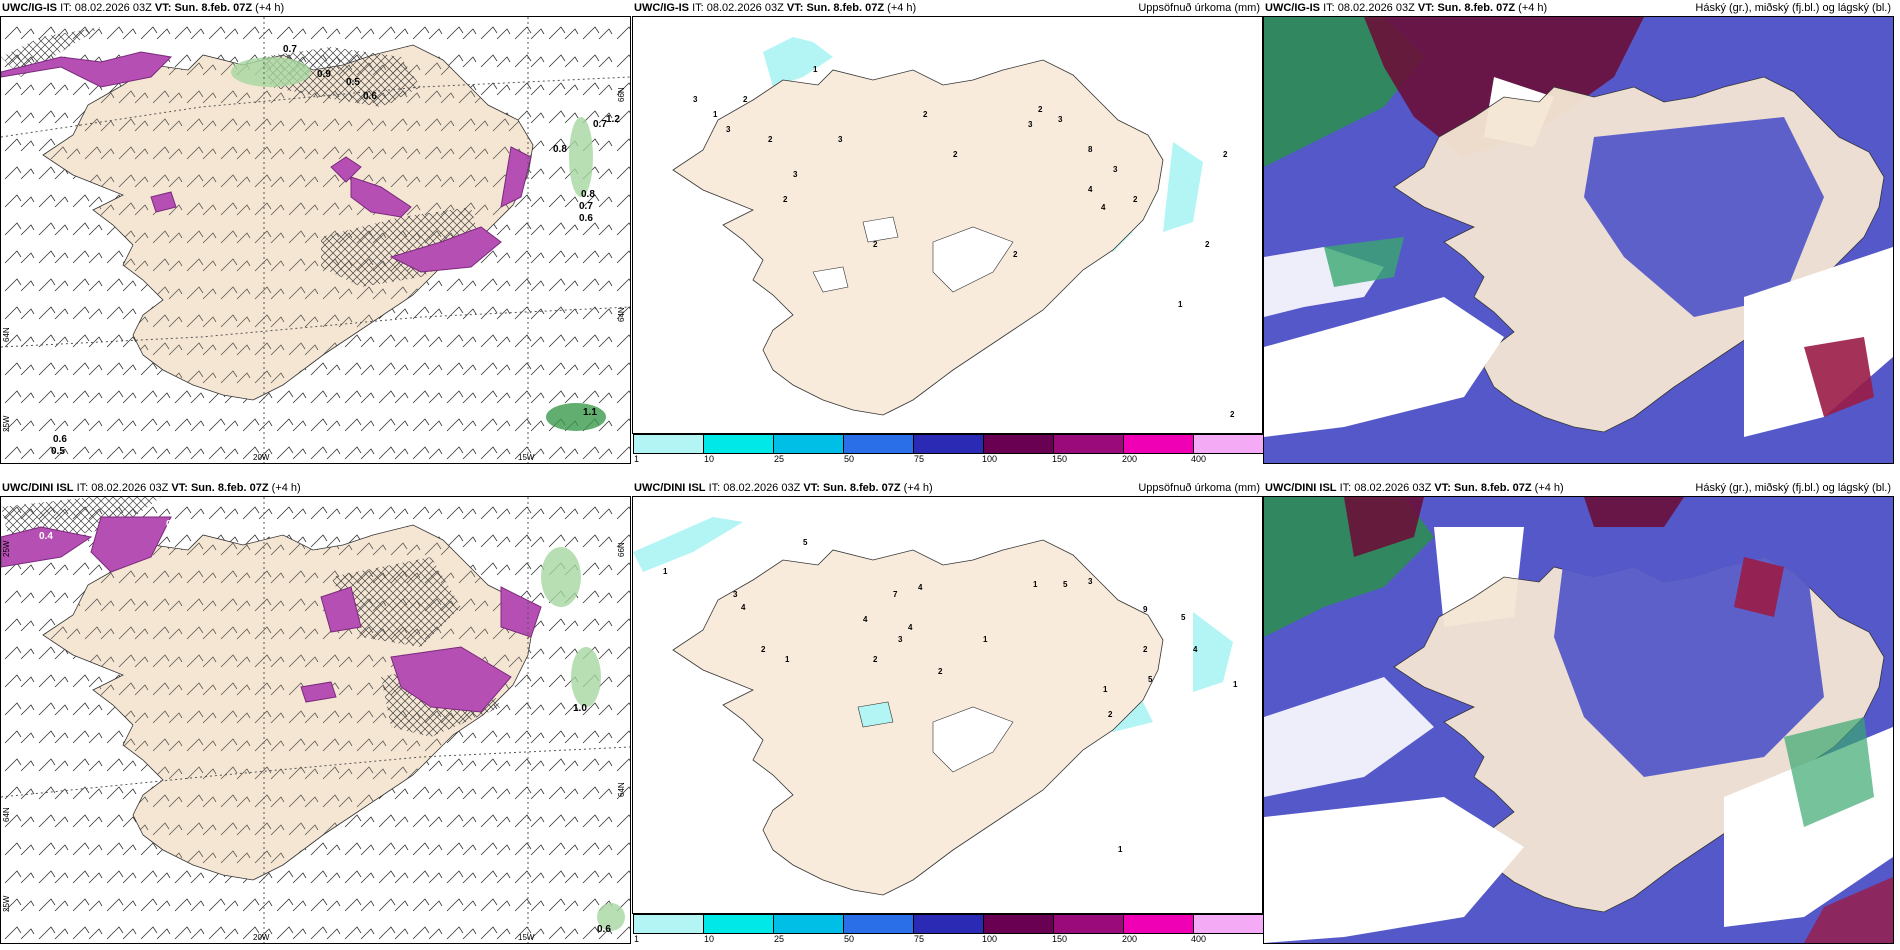 The width and height of the screenshot is (1900, 950). Describe the element at coordinates (919, 459) in the screenshot. I see `colorbar-tick: 75` at that location.